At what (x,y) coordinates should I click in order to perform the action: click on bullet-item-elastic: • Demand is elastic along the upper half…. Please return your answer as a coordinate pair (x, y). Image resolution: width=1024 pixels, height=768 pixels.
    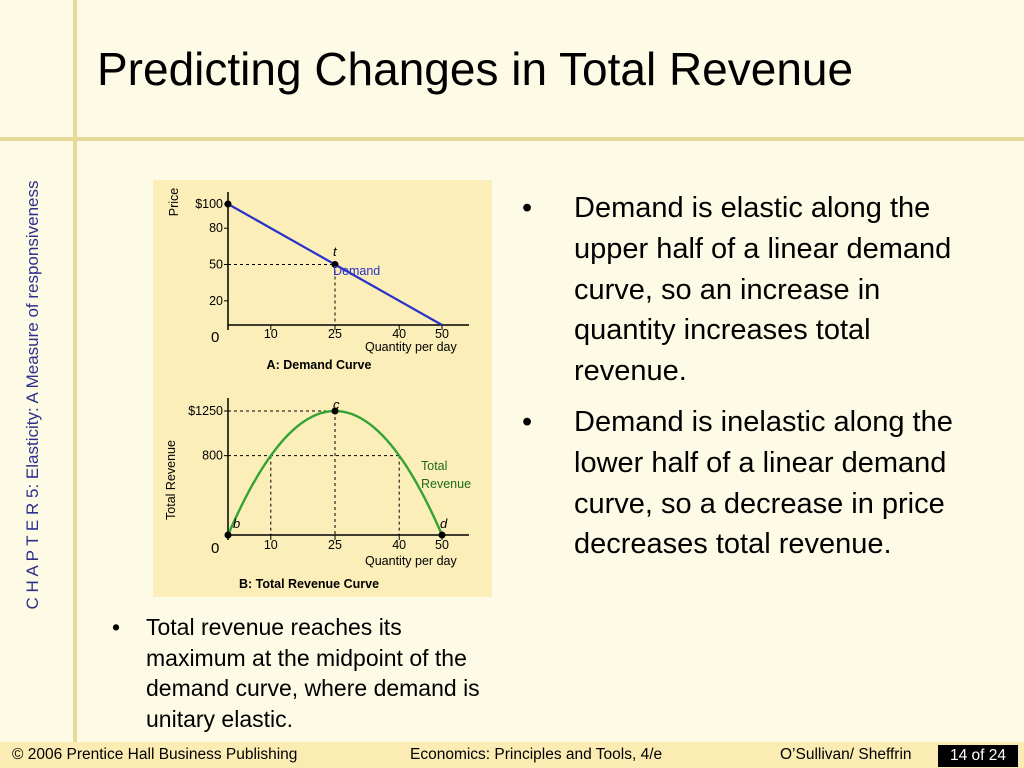
    Looking at the image, I should click on (752, 290).